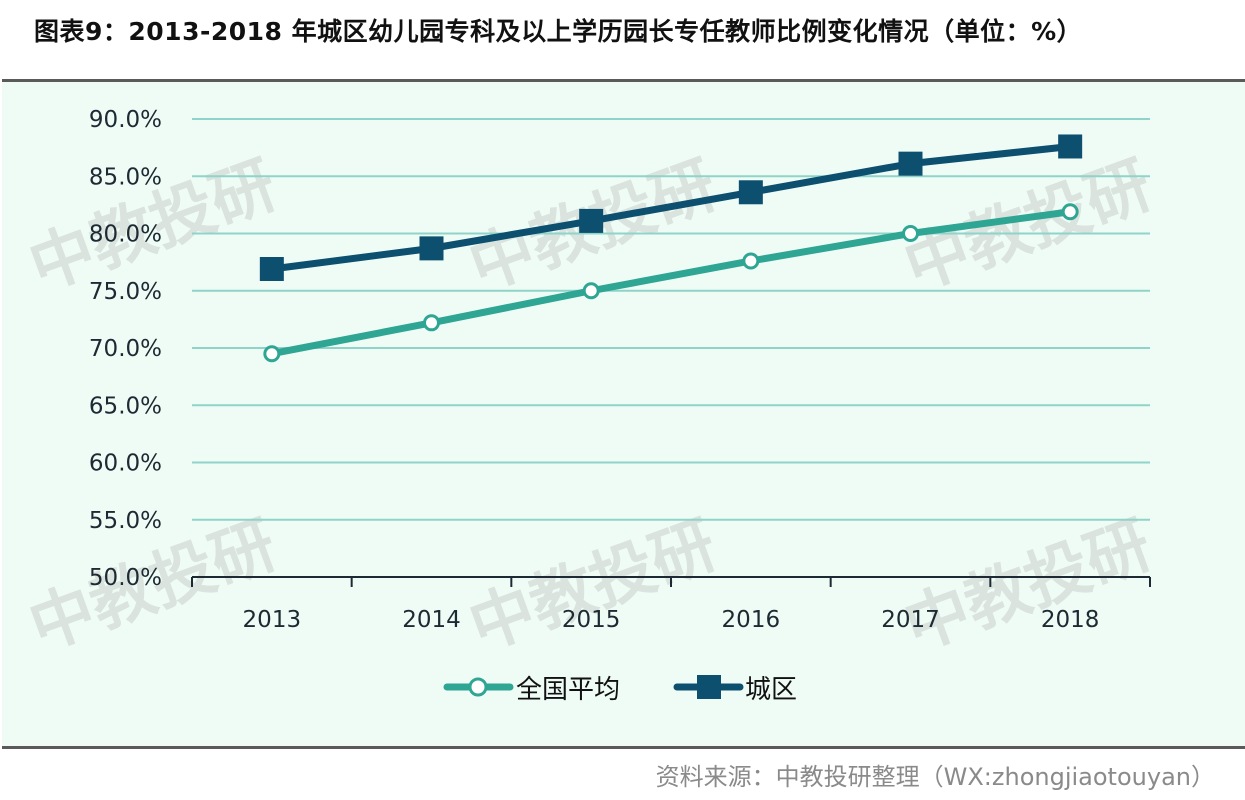 Image resolution: width=1245 pixels, height=800 pixels. What do you see at coordinates (910, 620) in the screenshot?
I see `x-tick-label: 2017` at bounding box center [910, 620].